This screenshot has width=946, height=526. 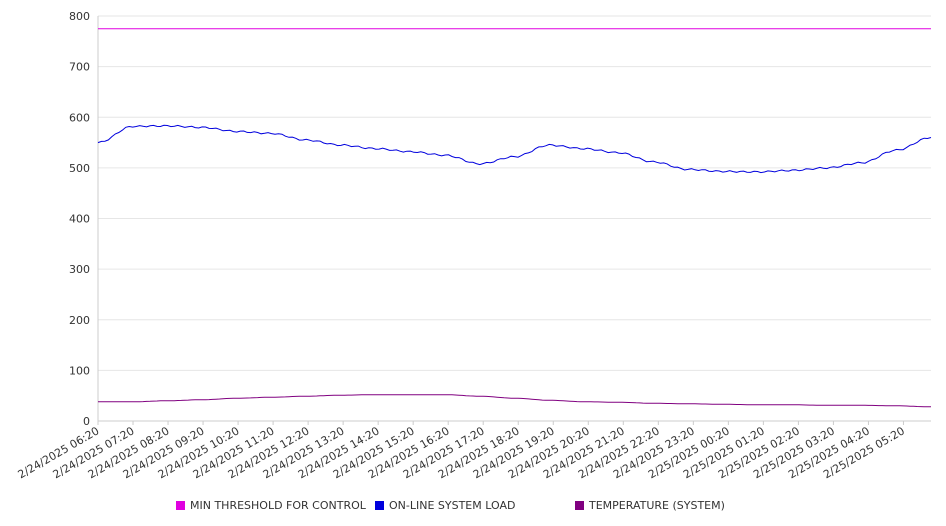 What do you see at coordinates (79, 67) in the screenshot?
I see `y-tick-label: 700` at bounding box center [79, 67].